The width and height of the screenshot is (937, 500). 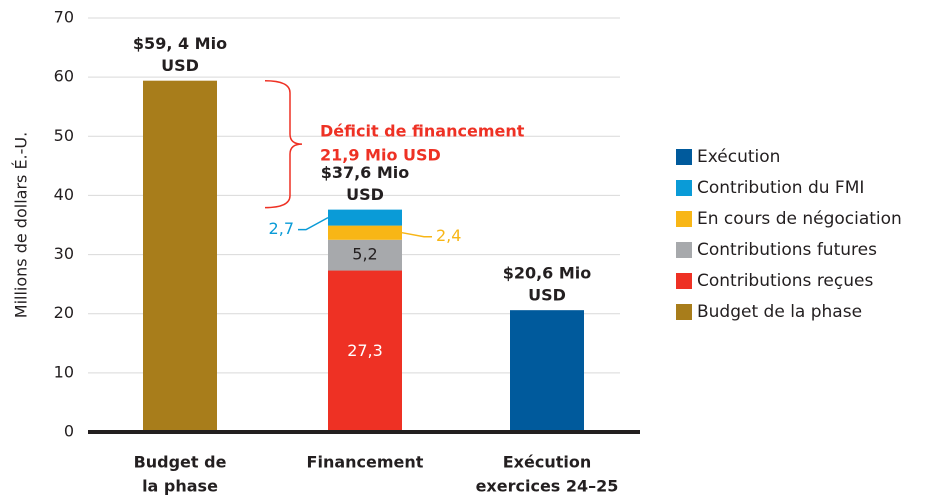 What do you see at coordinates (547, 462) in the screenshot?
I see `x-tick-label: Exécution` at bounding box center [547, 462].